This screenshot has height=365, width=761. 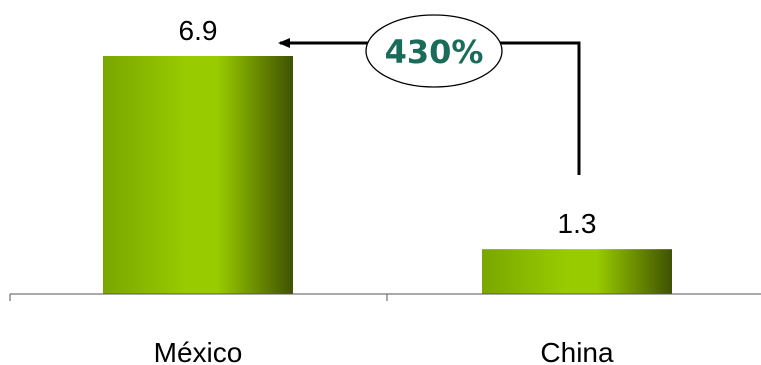 I want to click on x-axis, so click(x=385, y=297).